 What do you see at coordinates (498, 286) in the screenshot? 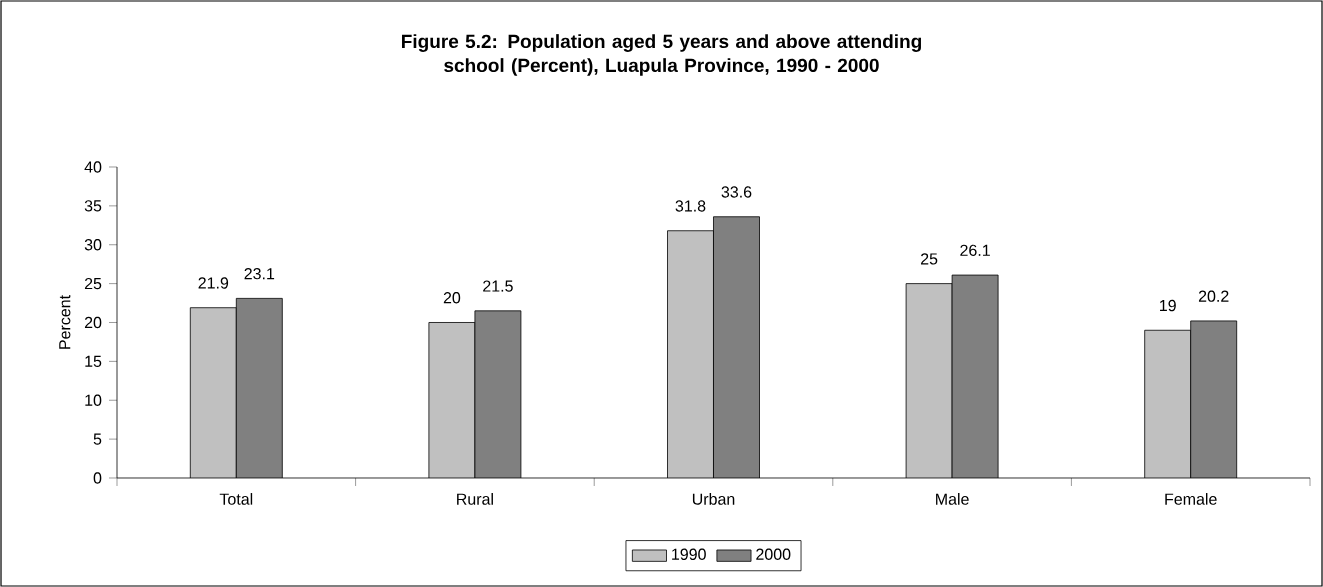
I see `data-label: 21.5` at bounding box center [498, 286].